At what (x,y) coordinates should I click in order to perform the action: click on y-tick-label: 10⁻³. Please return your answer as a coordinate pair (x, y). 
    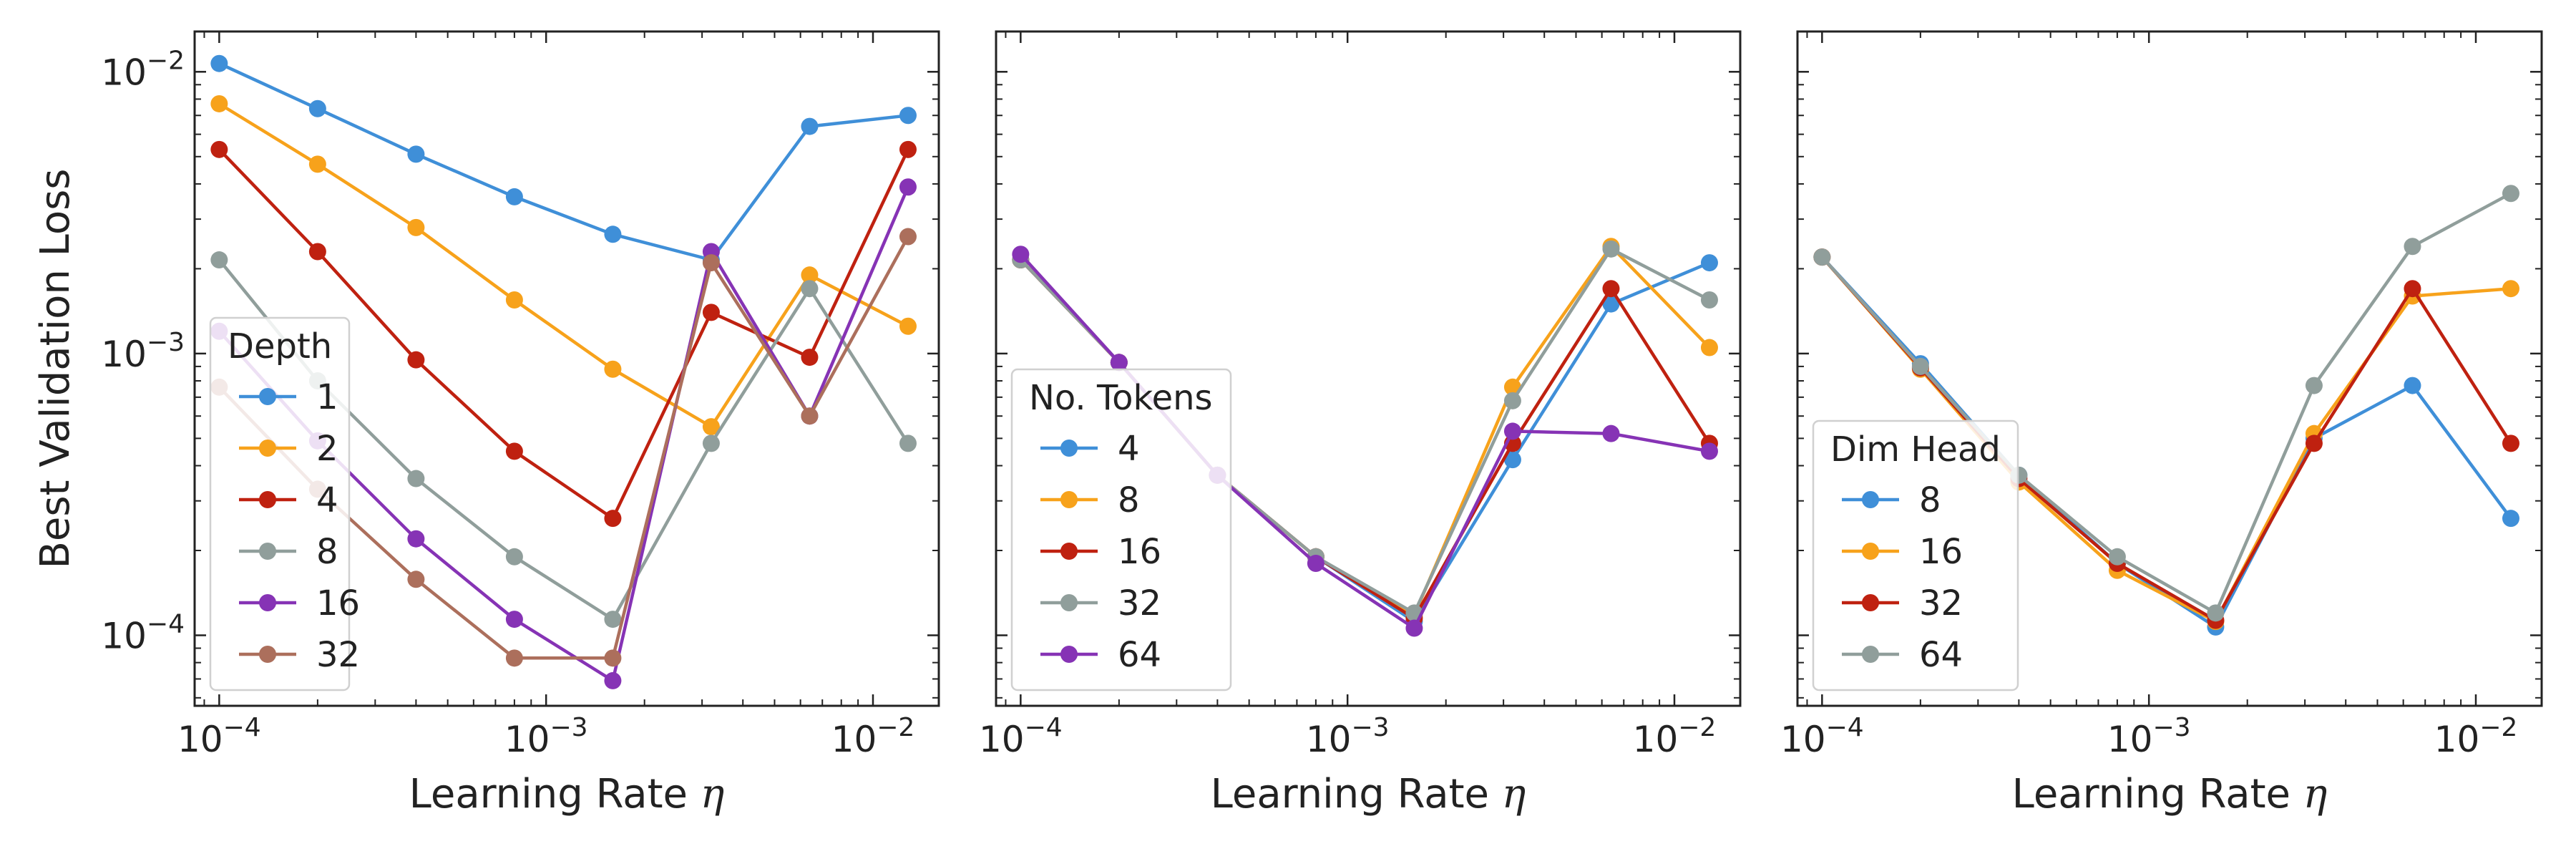
    Looking at the image, I should click on (143, 351).